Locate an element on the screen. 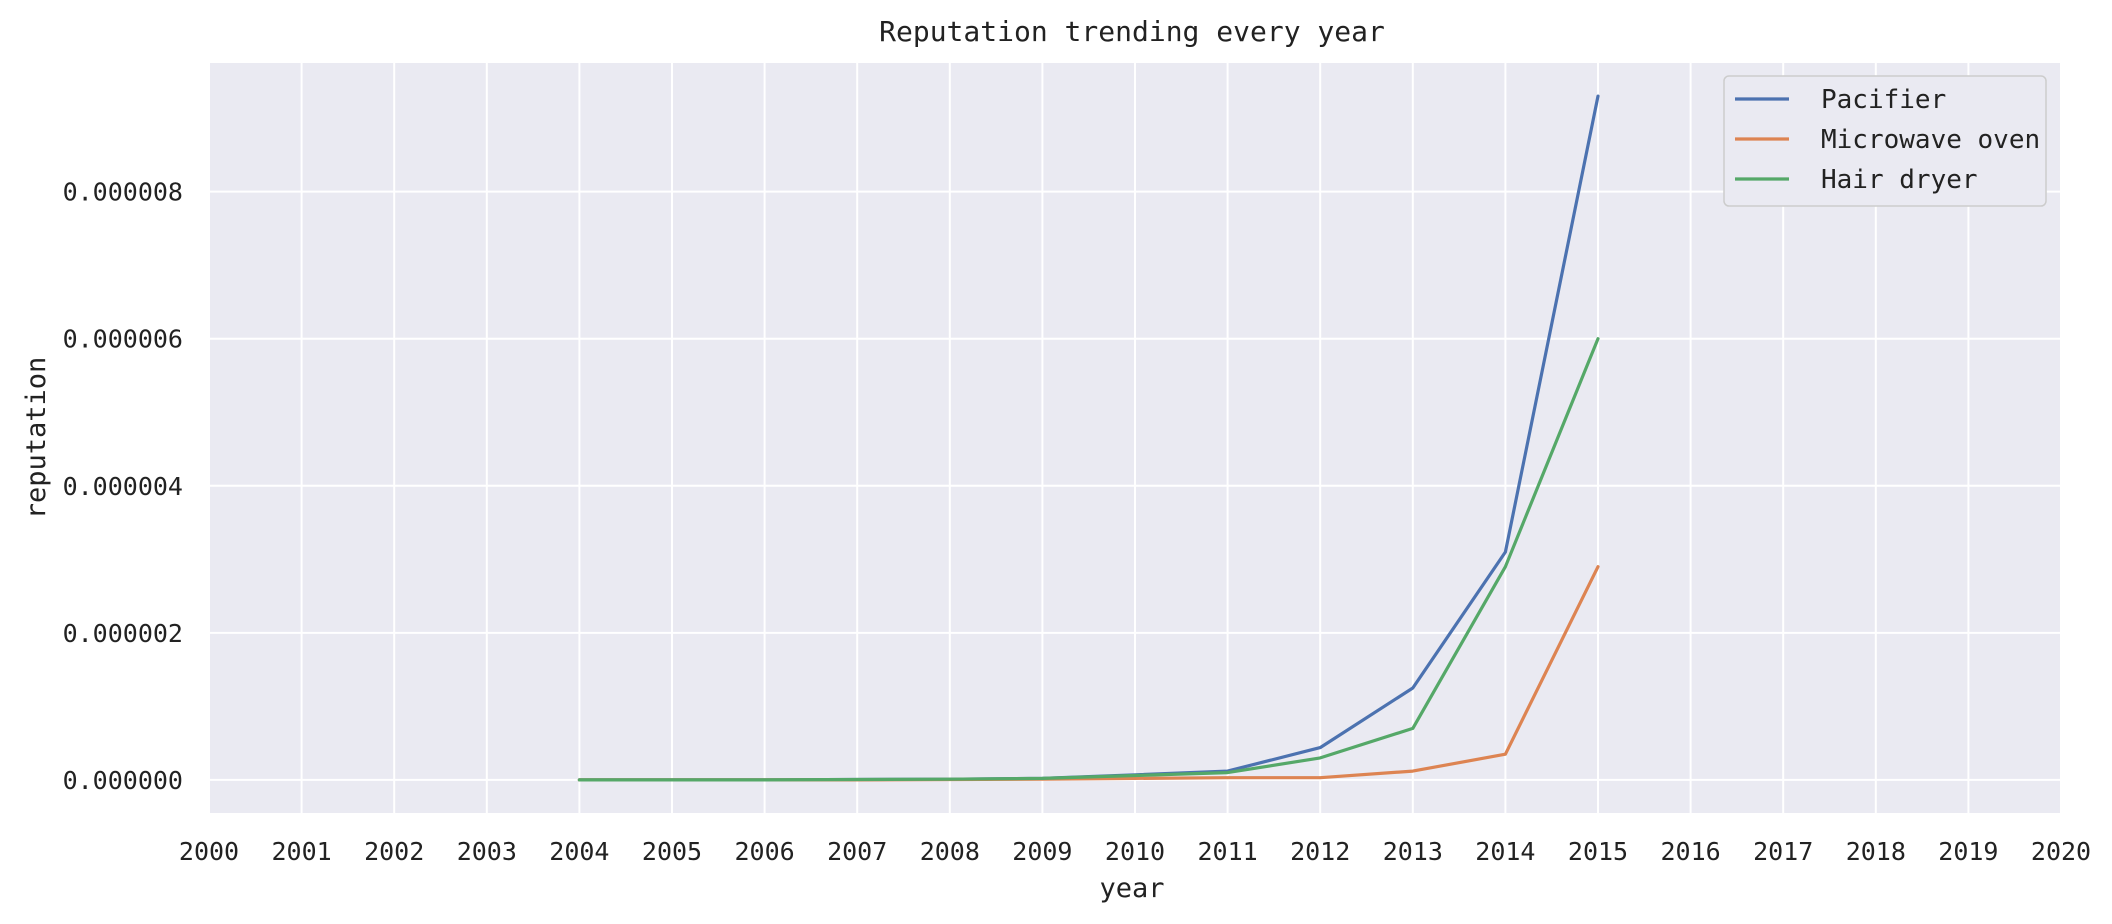 This screenshot has width=2112, height=924. x-tick-label: 2007 is located at coordinates (857, 851).